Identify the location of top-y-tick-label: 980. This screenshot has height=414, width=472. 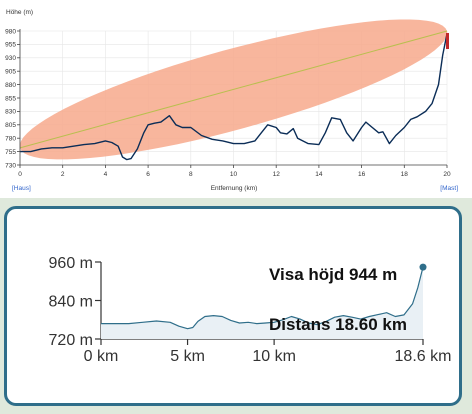
(10, 31).